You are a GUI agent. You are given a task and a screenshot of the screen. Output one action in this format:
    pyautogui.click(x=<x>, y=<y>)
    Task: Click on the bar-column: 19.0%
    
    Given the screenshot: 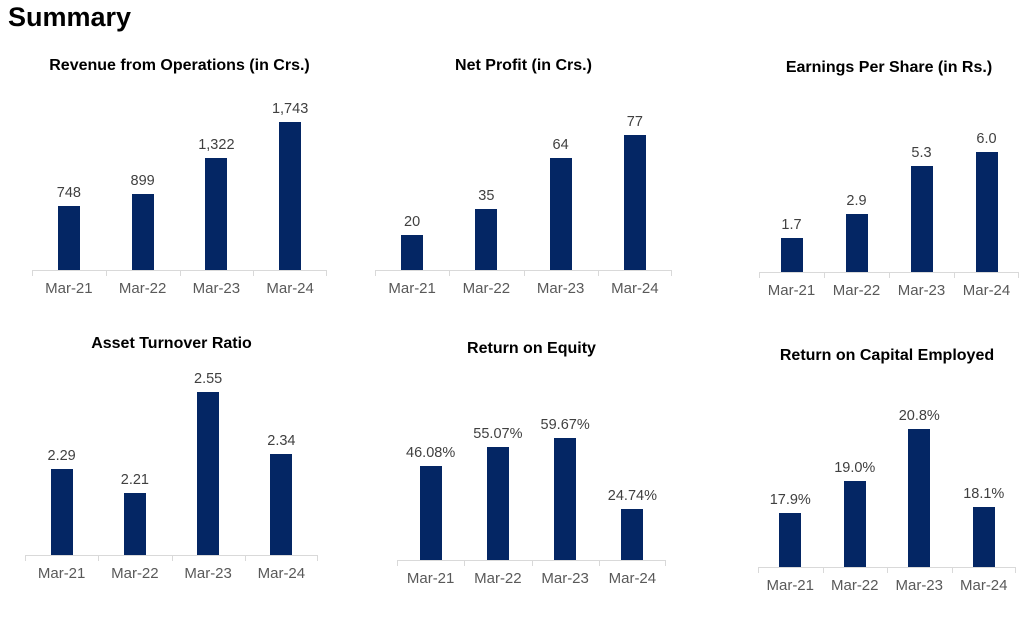 What is the action you would take?
    pyautogui.click(x=855, y=513)
    